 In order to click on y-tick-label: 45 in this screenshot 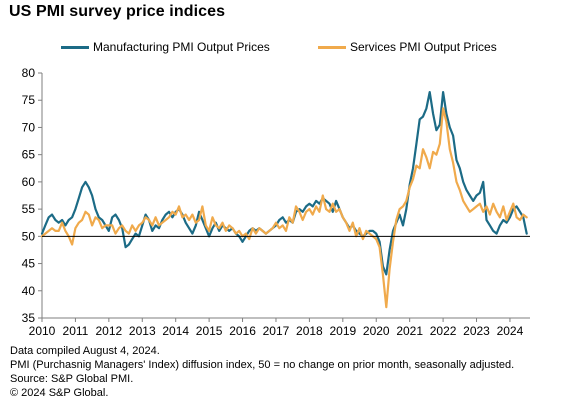, I will do `click(29, 264)`.